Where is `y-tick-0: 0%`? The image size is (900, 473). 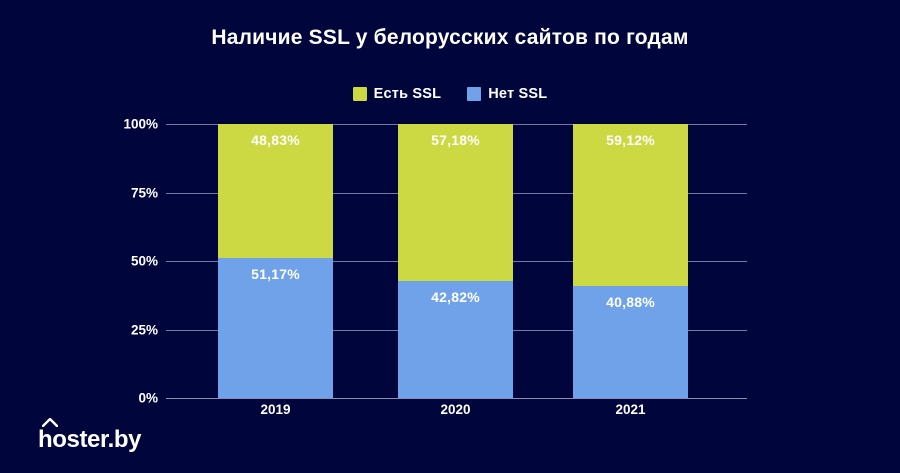
y-tick-0: 0% is located at coordinates (148, 398).